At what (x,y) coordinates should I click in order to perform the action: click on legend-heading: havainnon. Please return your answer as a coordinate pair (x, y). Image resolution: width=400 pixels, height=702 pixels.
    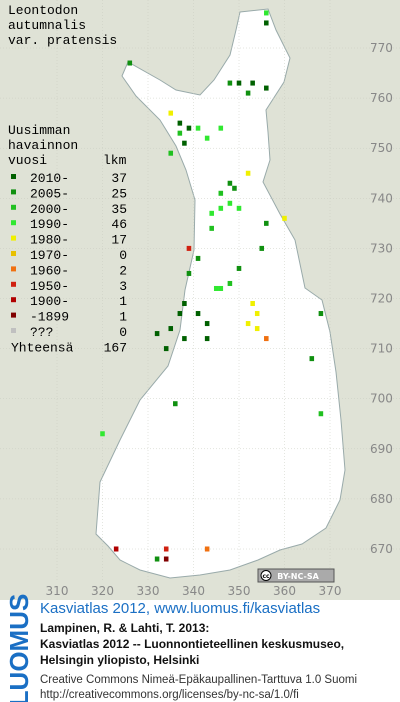
    Looking at the image, I should click on (43, 145).